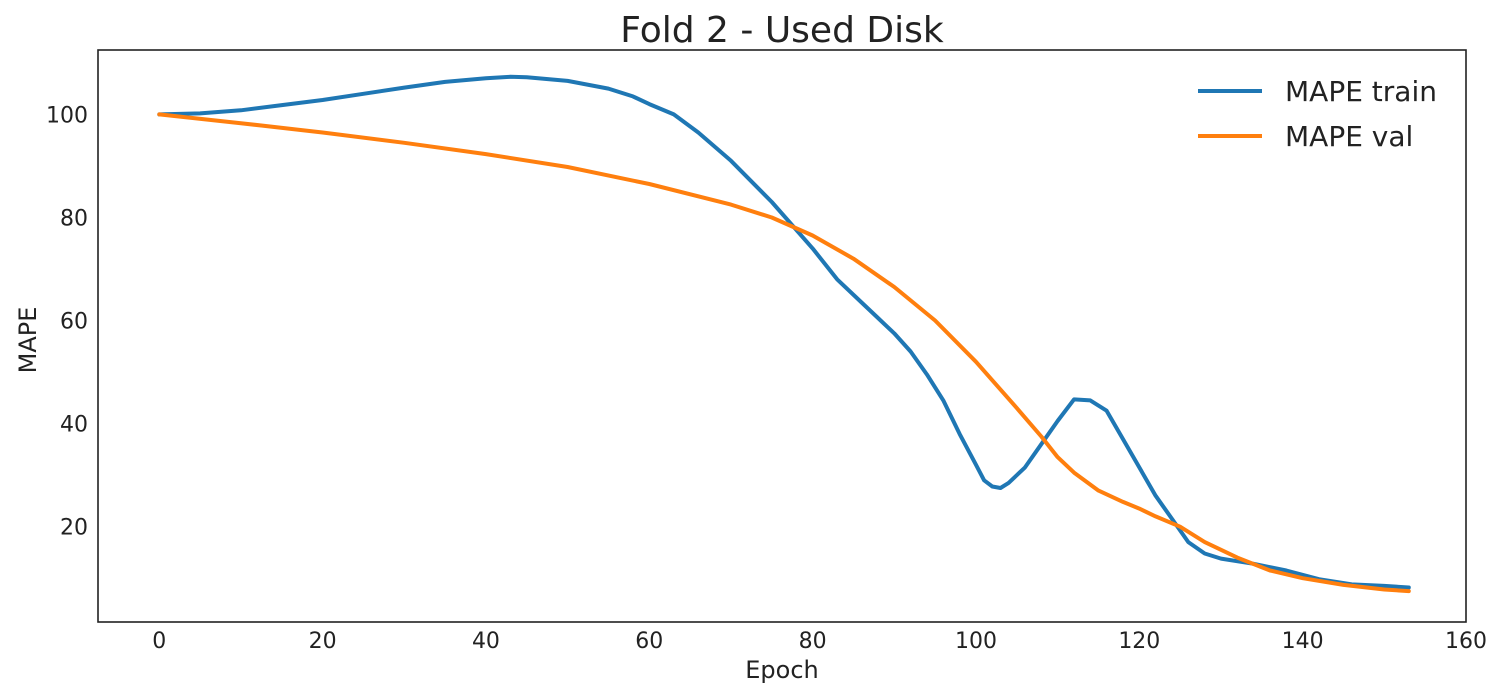 The width and height of the screenshot is (1500, 700). Describe the element at coordinates (1349, 136) in the screenshot. I see `legend-label: MAPE val` at that location.